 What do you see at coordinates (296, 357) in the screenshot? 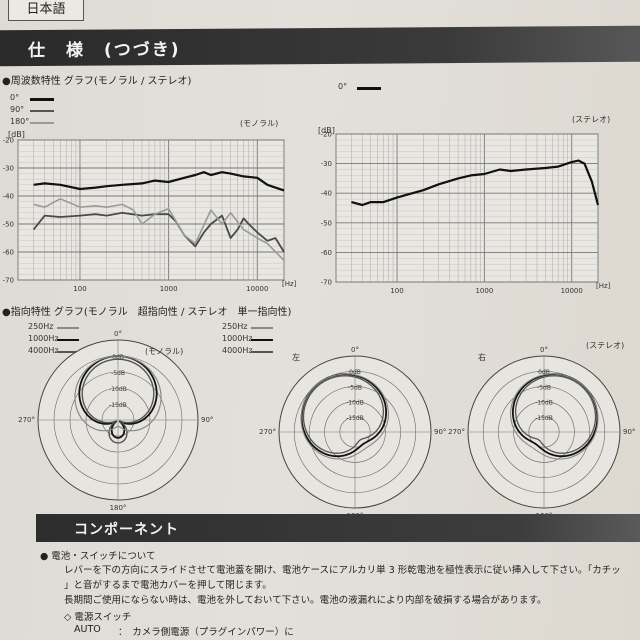
I see `polar-left-tag: 左` at bounding box center [296, 357].